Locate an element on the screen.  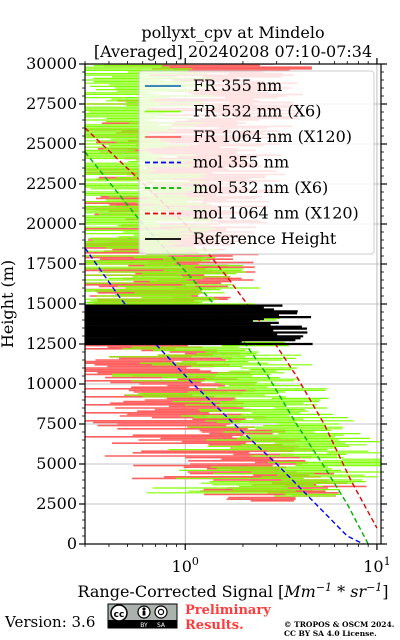
results-label: Results. is located at coordinates (214, 625).